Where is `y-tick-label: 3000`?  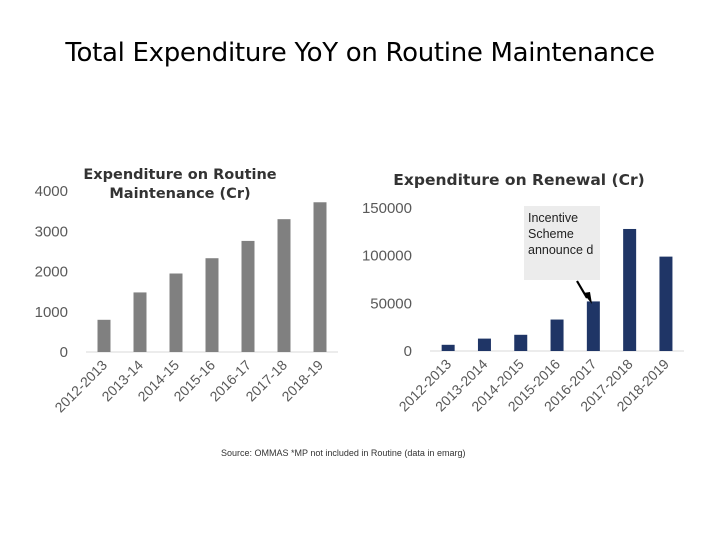
y-tick-label: 3000 is located at coordinates (51, 231).